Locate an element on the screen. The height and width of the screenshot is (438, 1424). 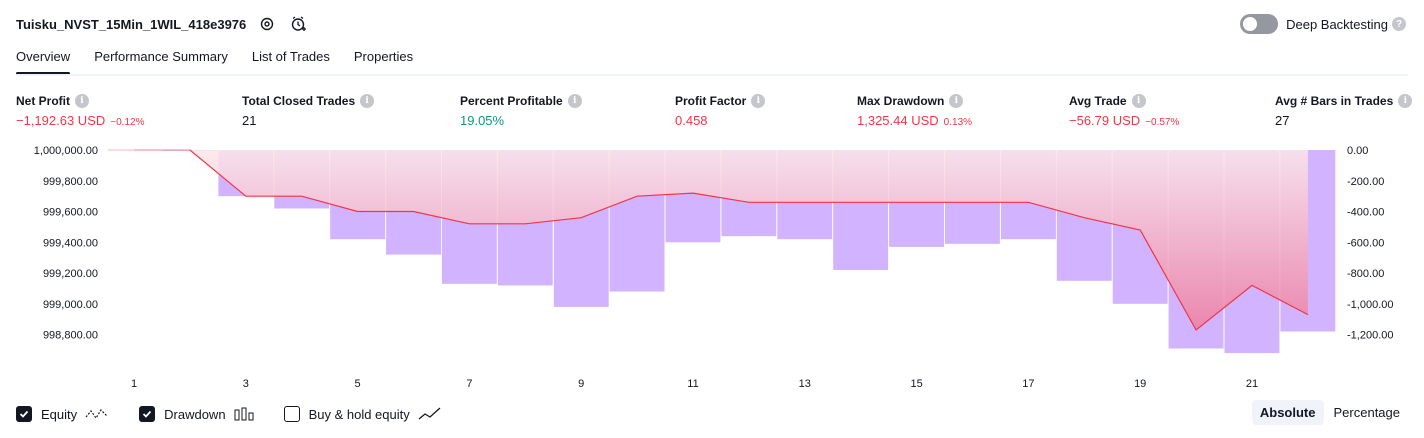
chart-legend: Equity Drawdown Buy & hold equity is located at coordinates (244, 414).